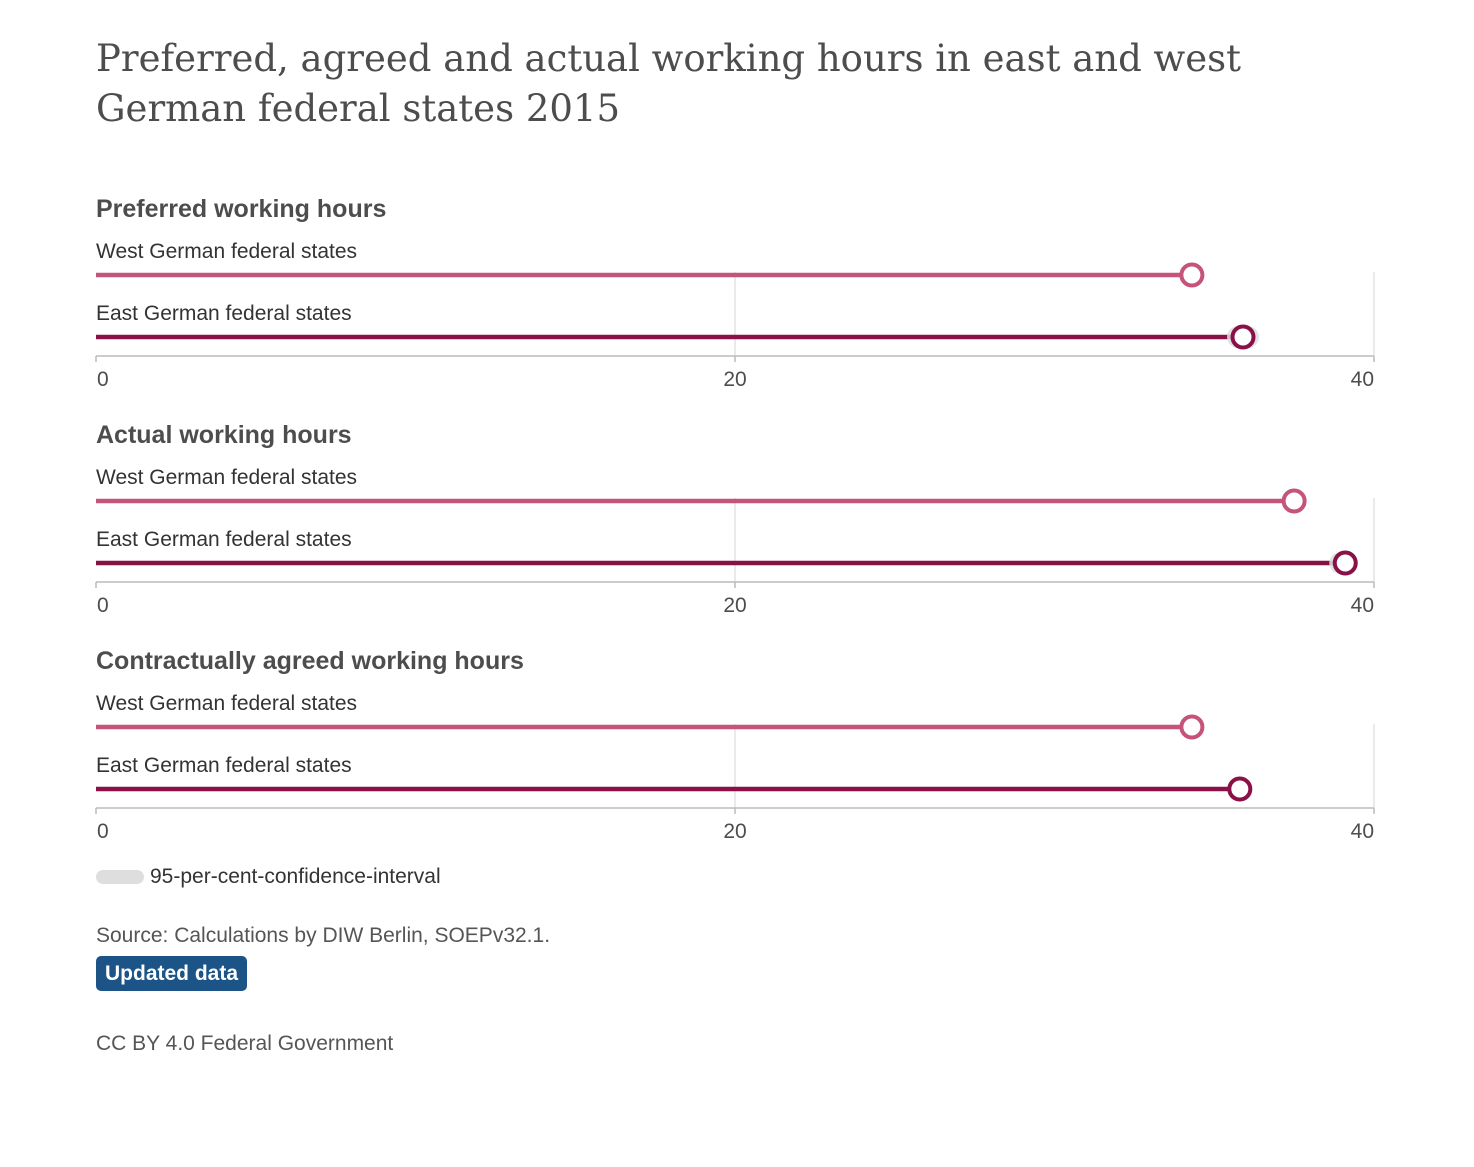  I want to click on license-note: CC BY 4.0 Federal Government, so click(245, 1043).